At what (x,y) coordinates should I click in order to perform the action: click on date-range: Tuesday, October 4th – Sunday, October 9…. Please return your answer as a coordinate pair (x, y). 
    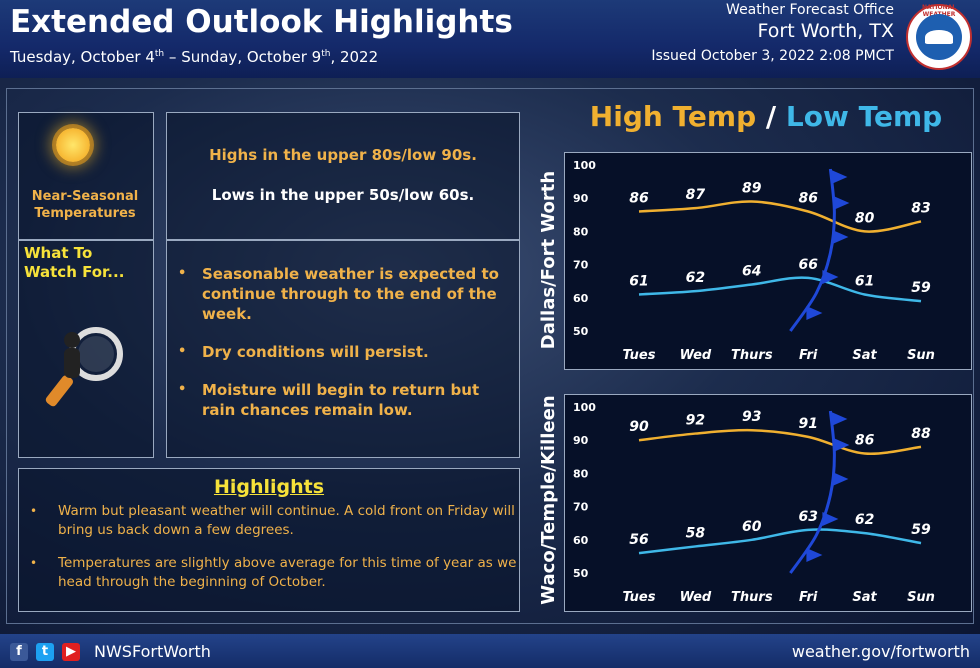
    Looking at the image, I should click on (194, 57).